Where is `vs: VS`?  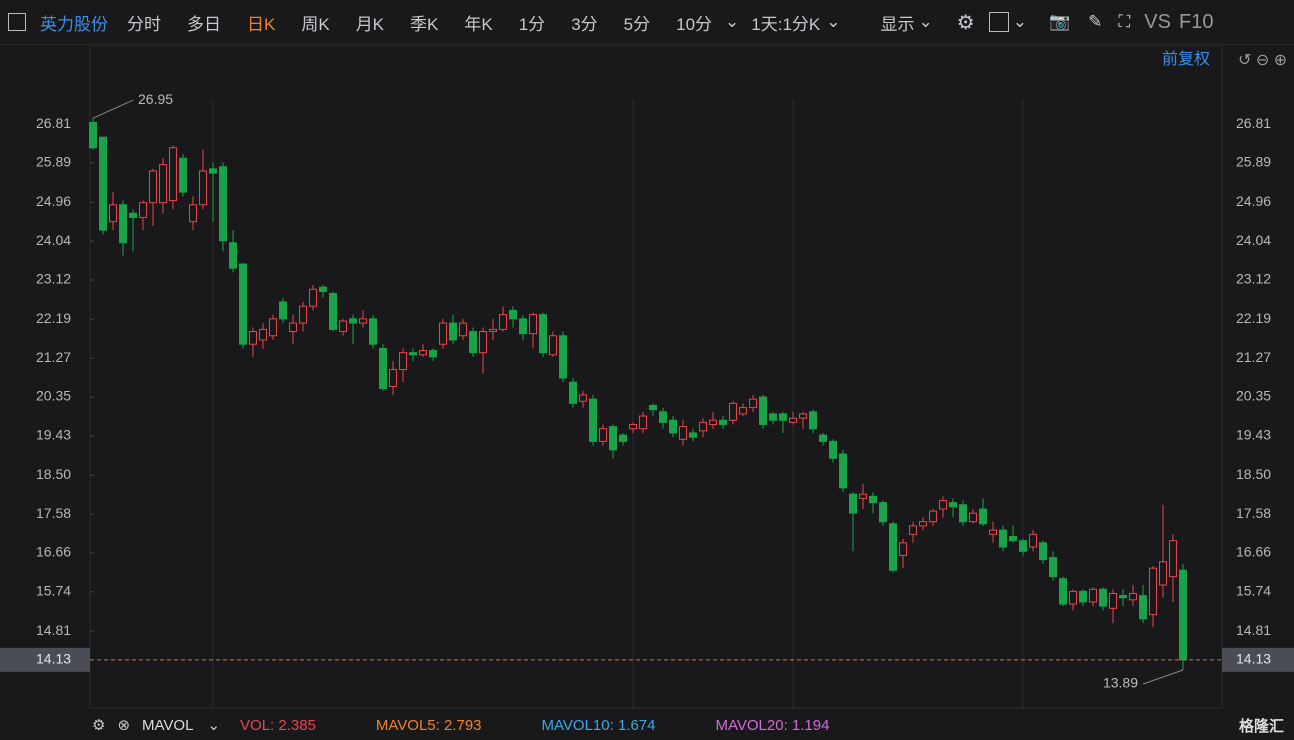
vs: VS is located at coordinates (1157, 21).